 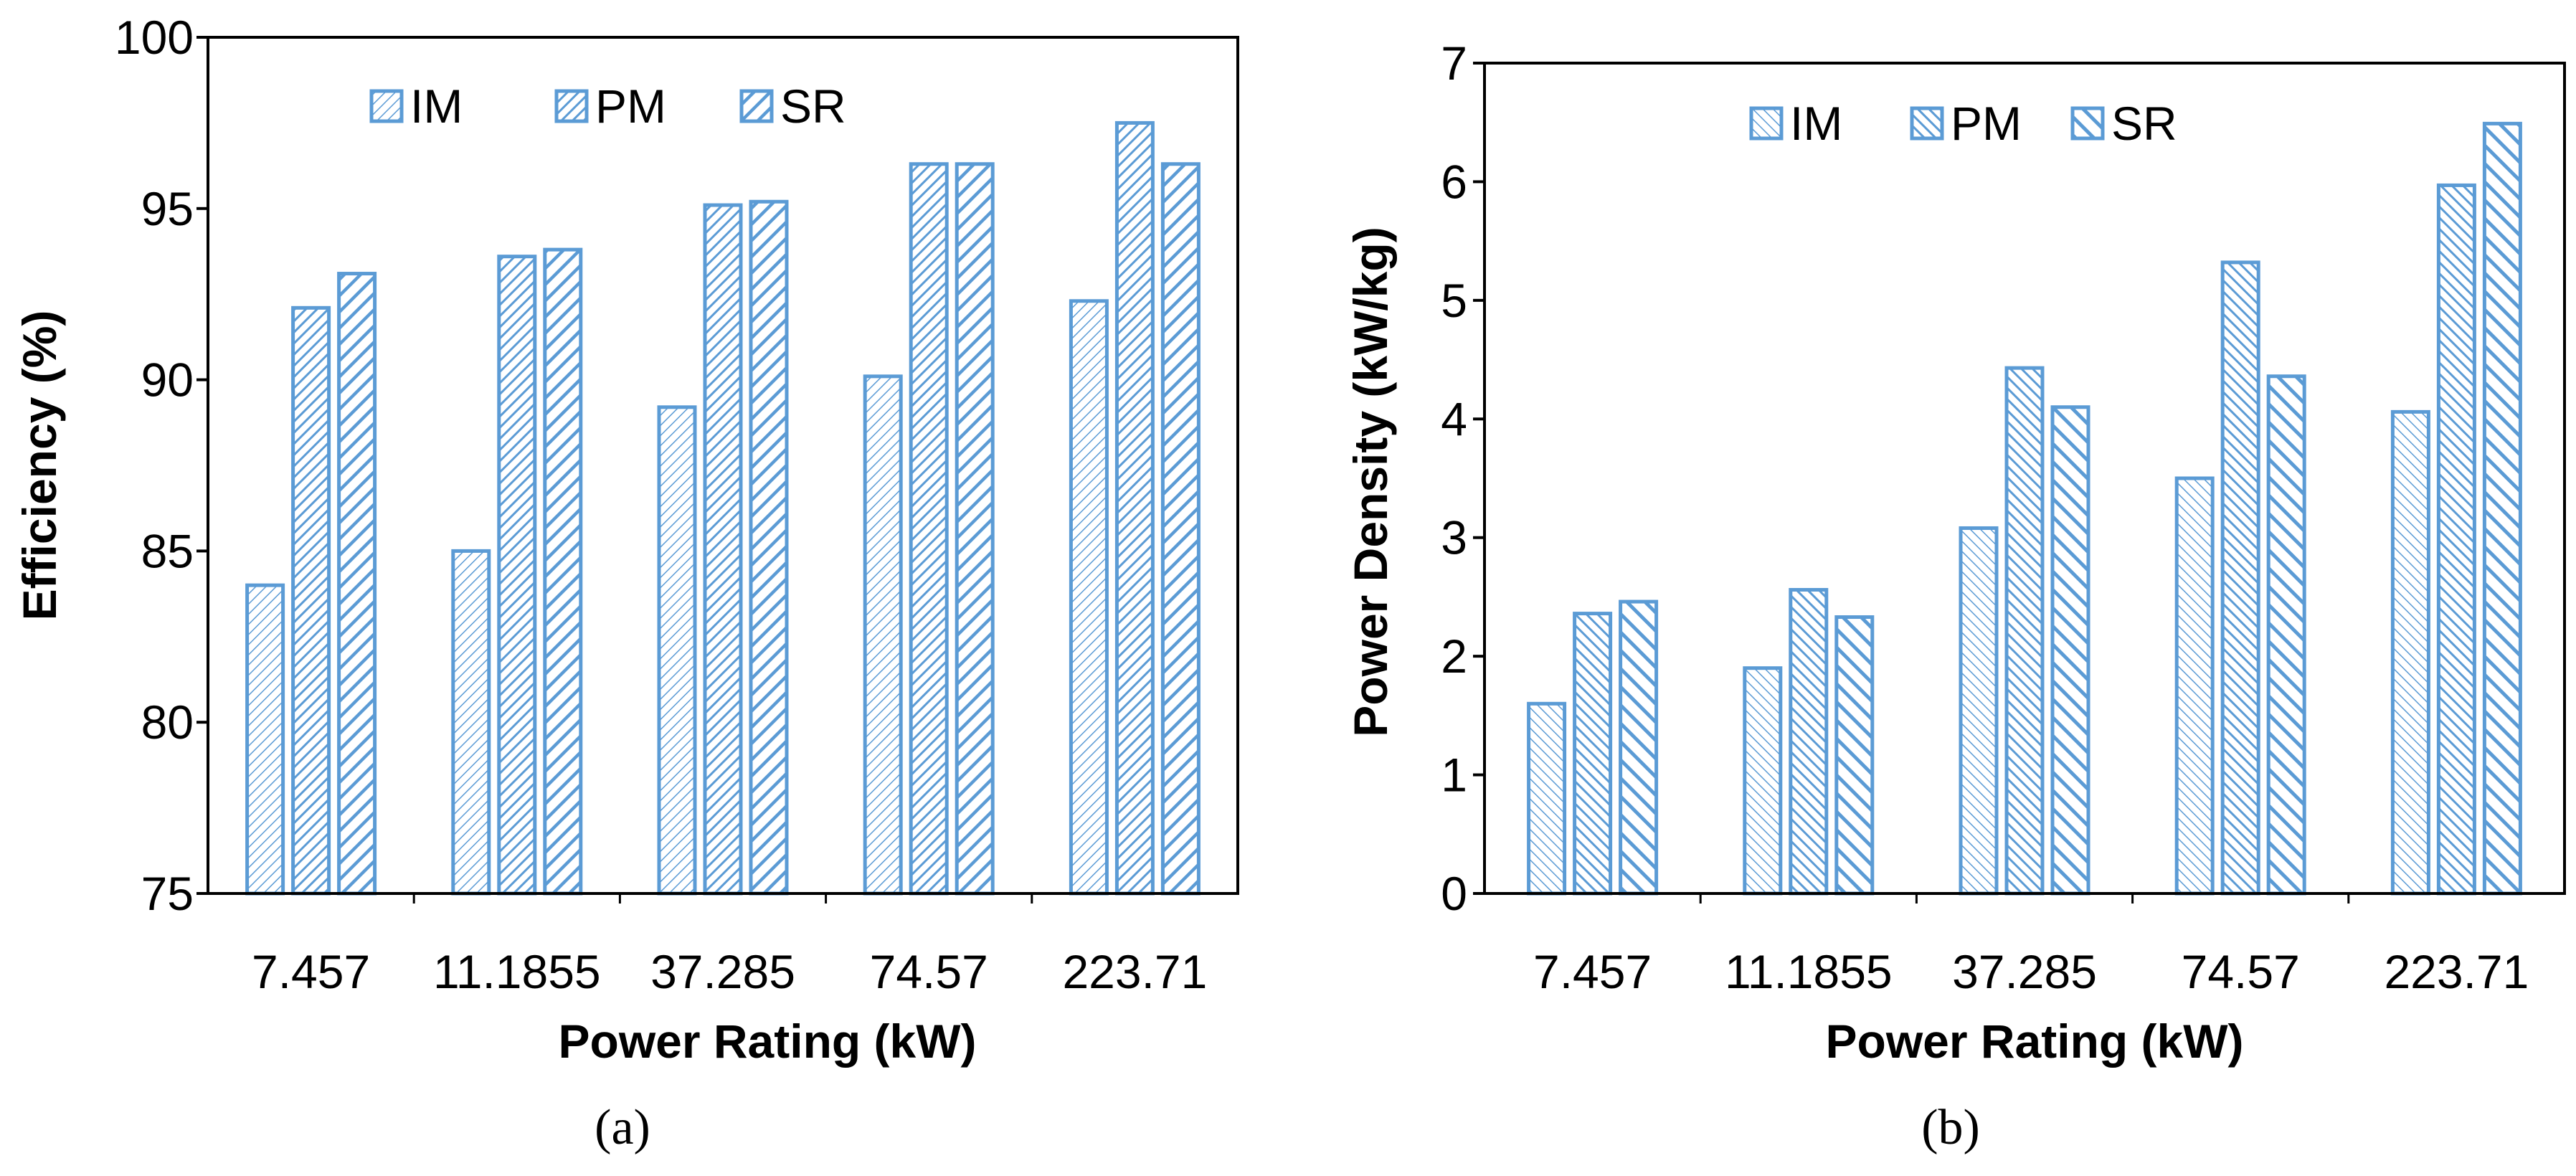 I want to click on power-density-bar-sr-7.457, so click(x=1639, y=747).